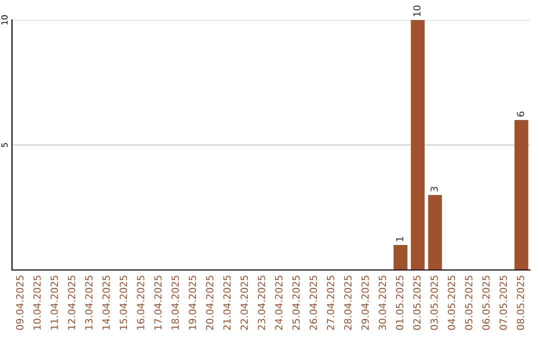 The height and width of the screenshot is (340, 540). What do you see at coordinates (417, 303) in the screenshot?
I see `x-tick-label: 02.05.2025` at bounding box center [417, 303].